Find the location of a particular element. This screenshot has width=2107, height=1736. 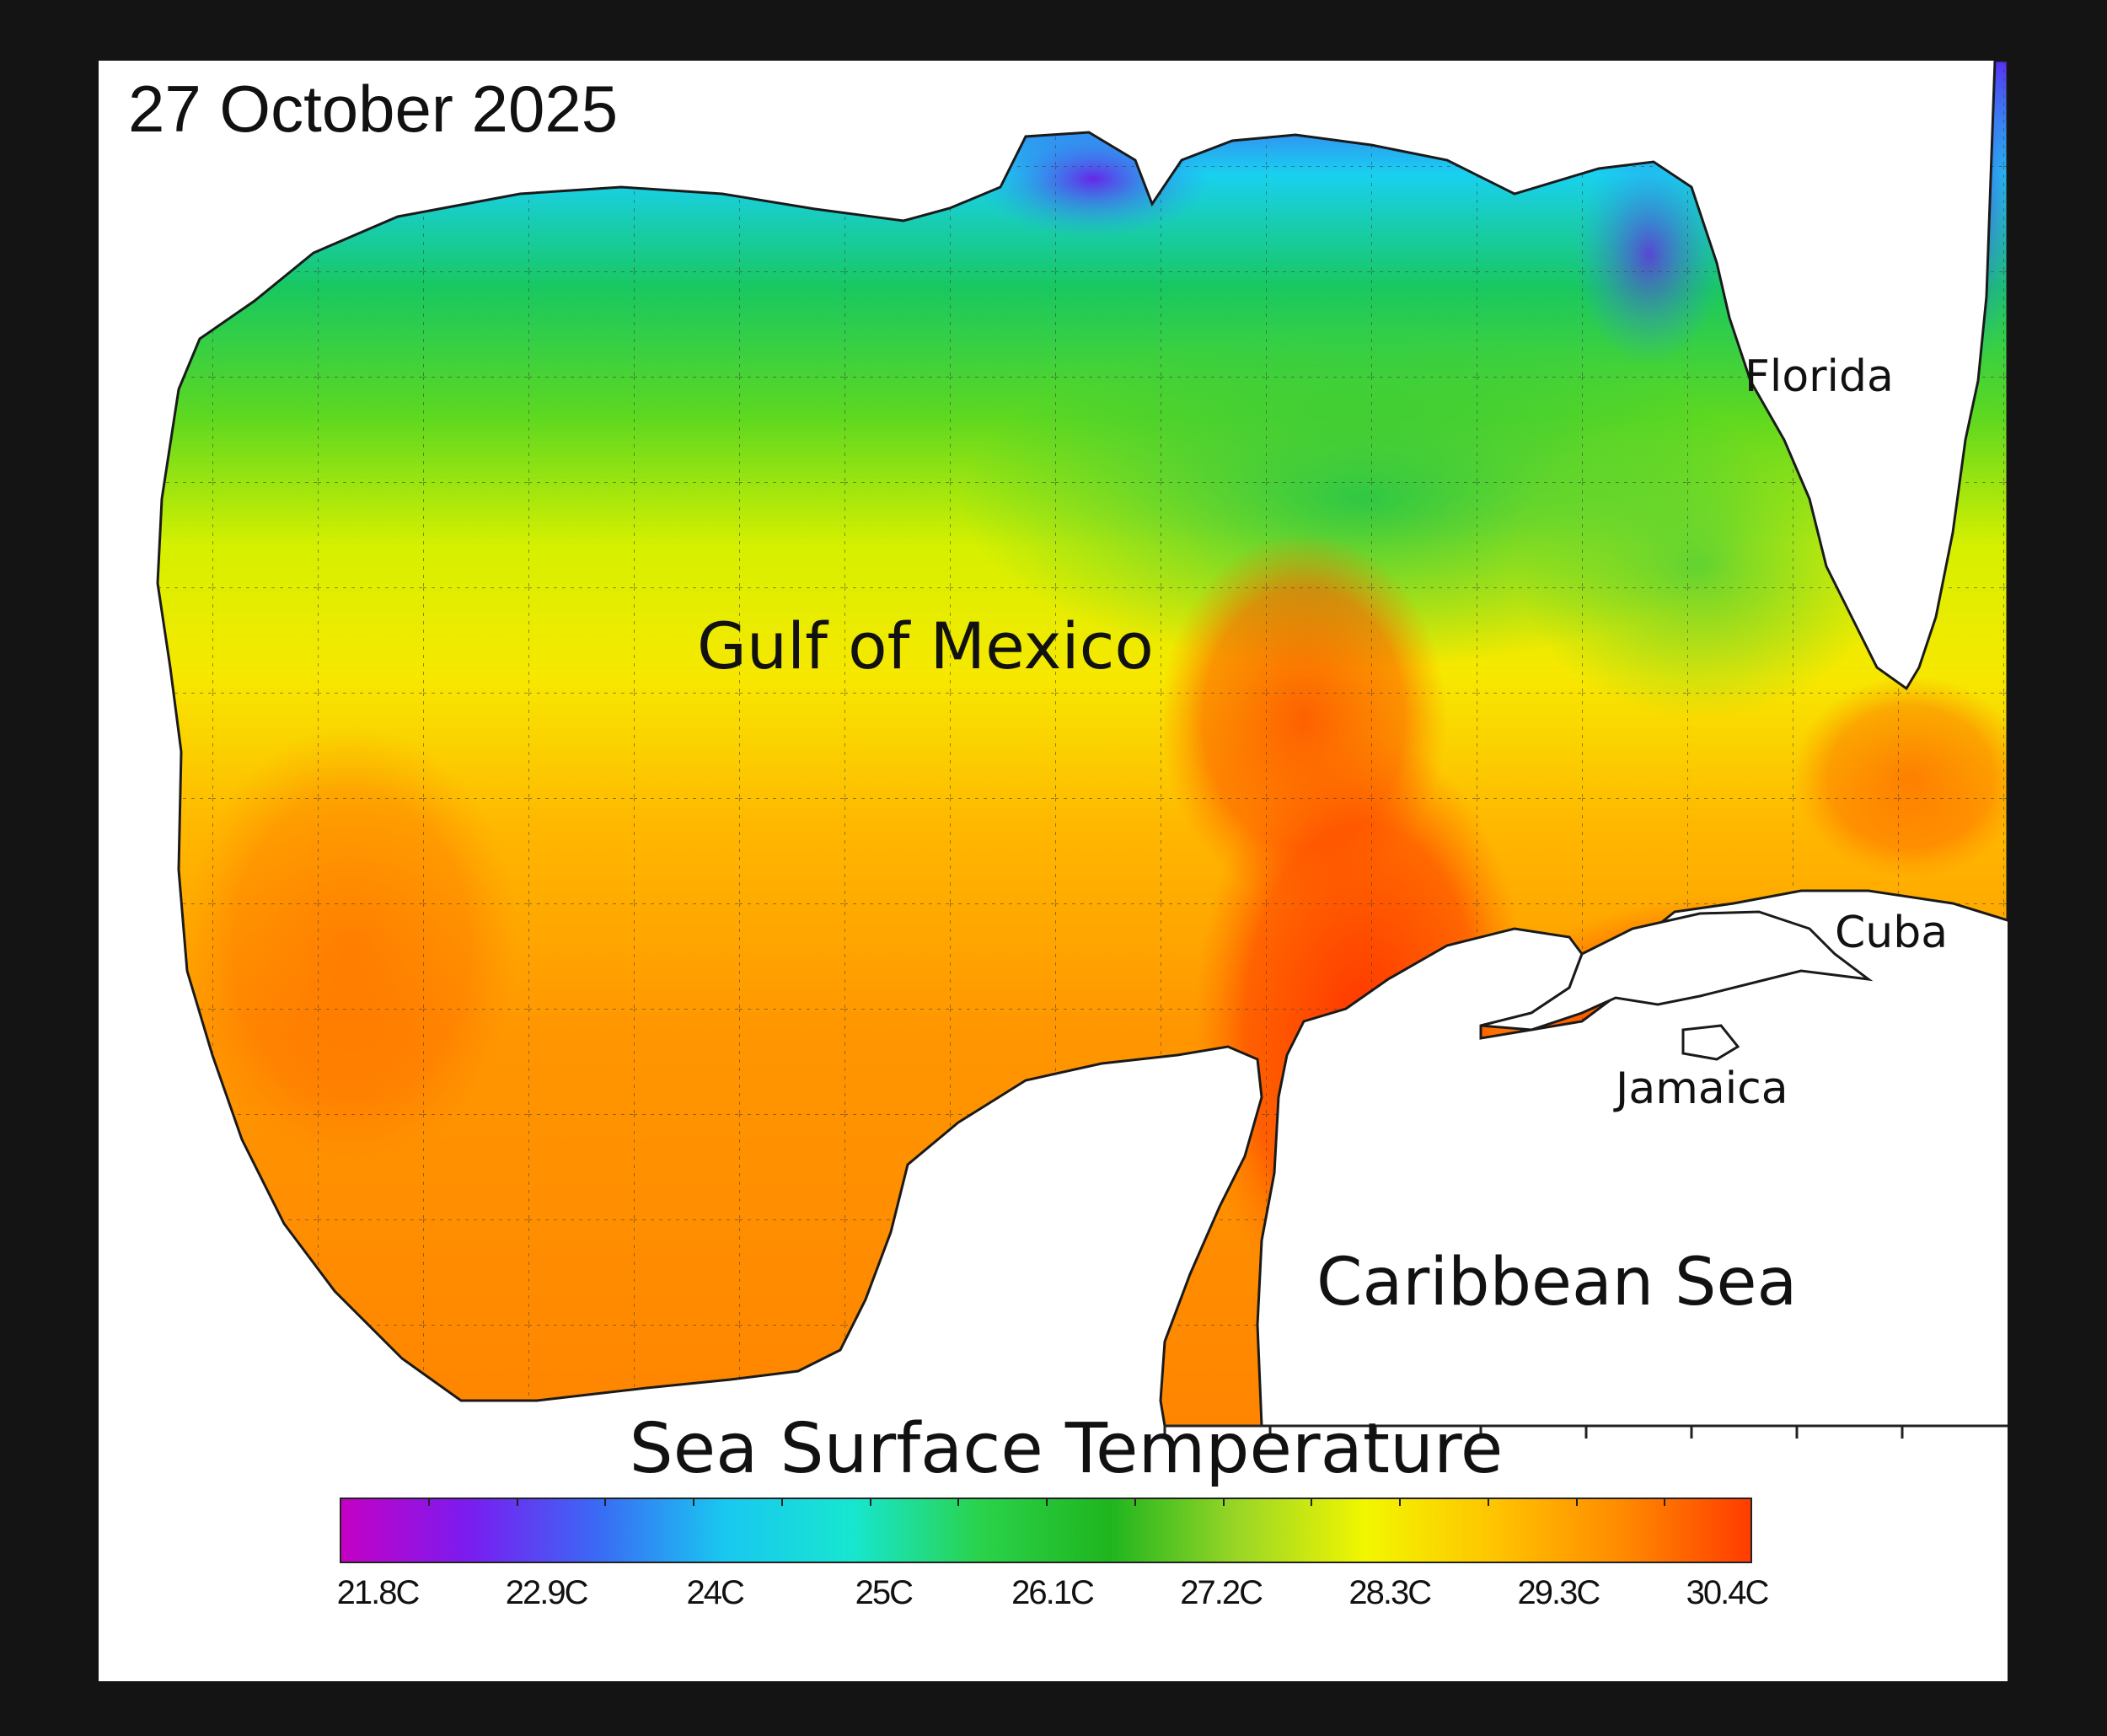

colorbar is located at coordinates (1046, 1530).